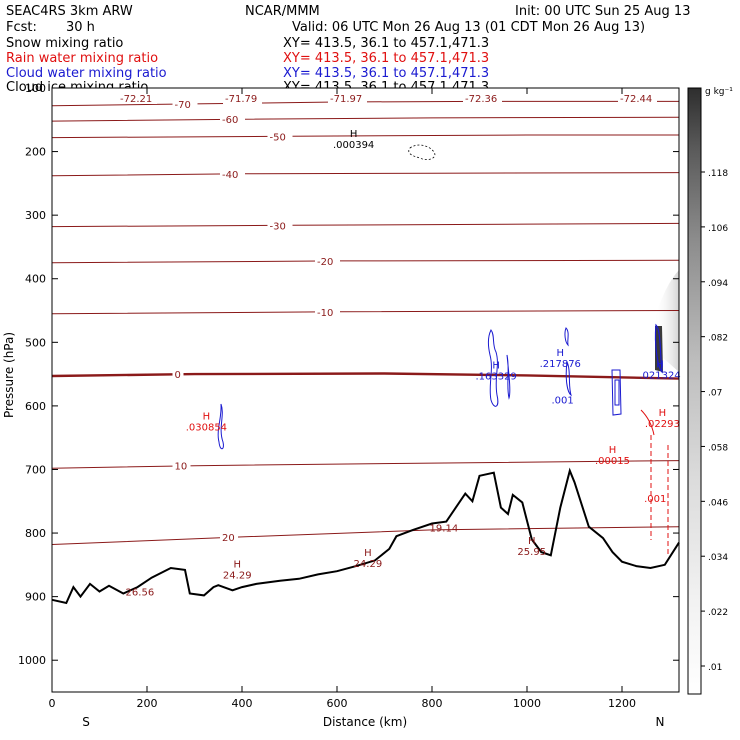  Describe the element at coordinates (718, 284) in the screenshot. I see `colorbar-tick-label-2: .094` at that location.